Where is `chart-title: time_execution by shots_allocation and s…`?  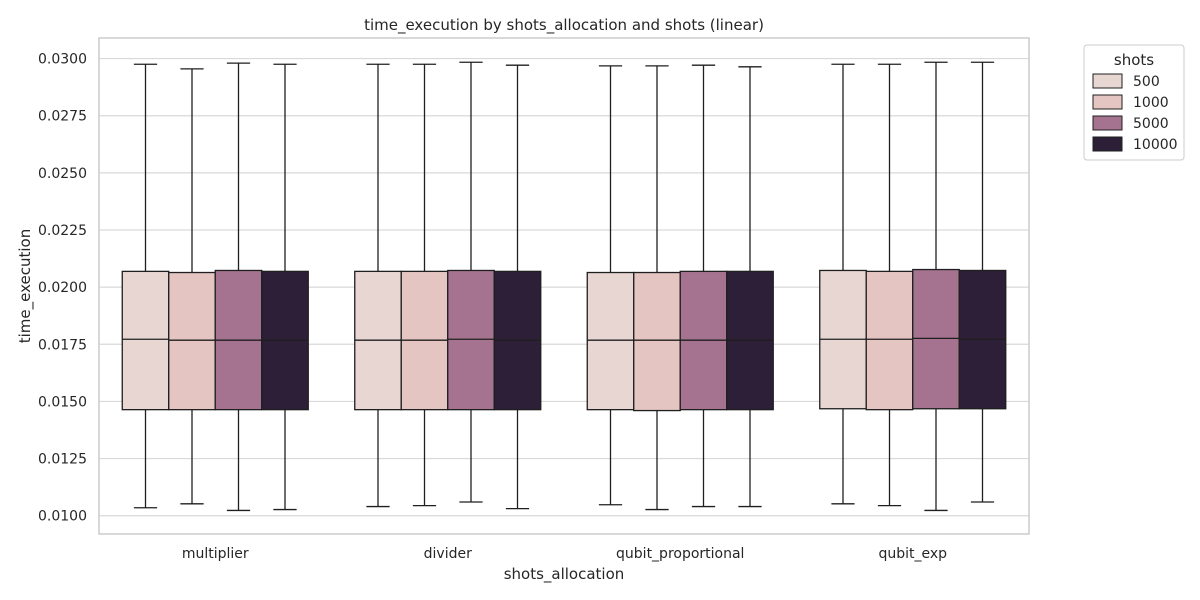
chart-title: time_execution by shots_allocation and s… is located at coordinates (564, 25).